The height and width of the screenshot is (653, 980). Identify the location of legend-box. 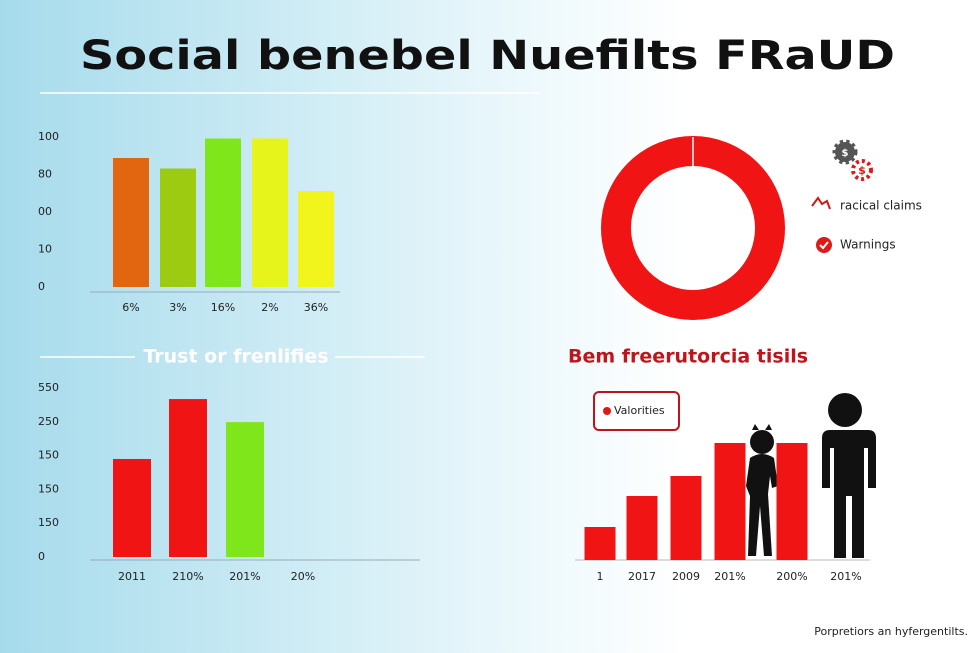
(636, 411).